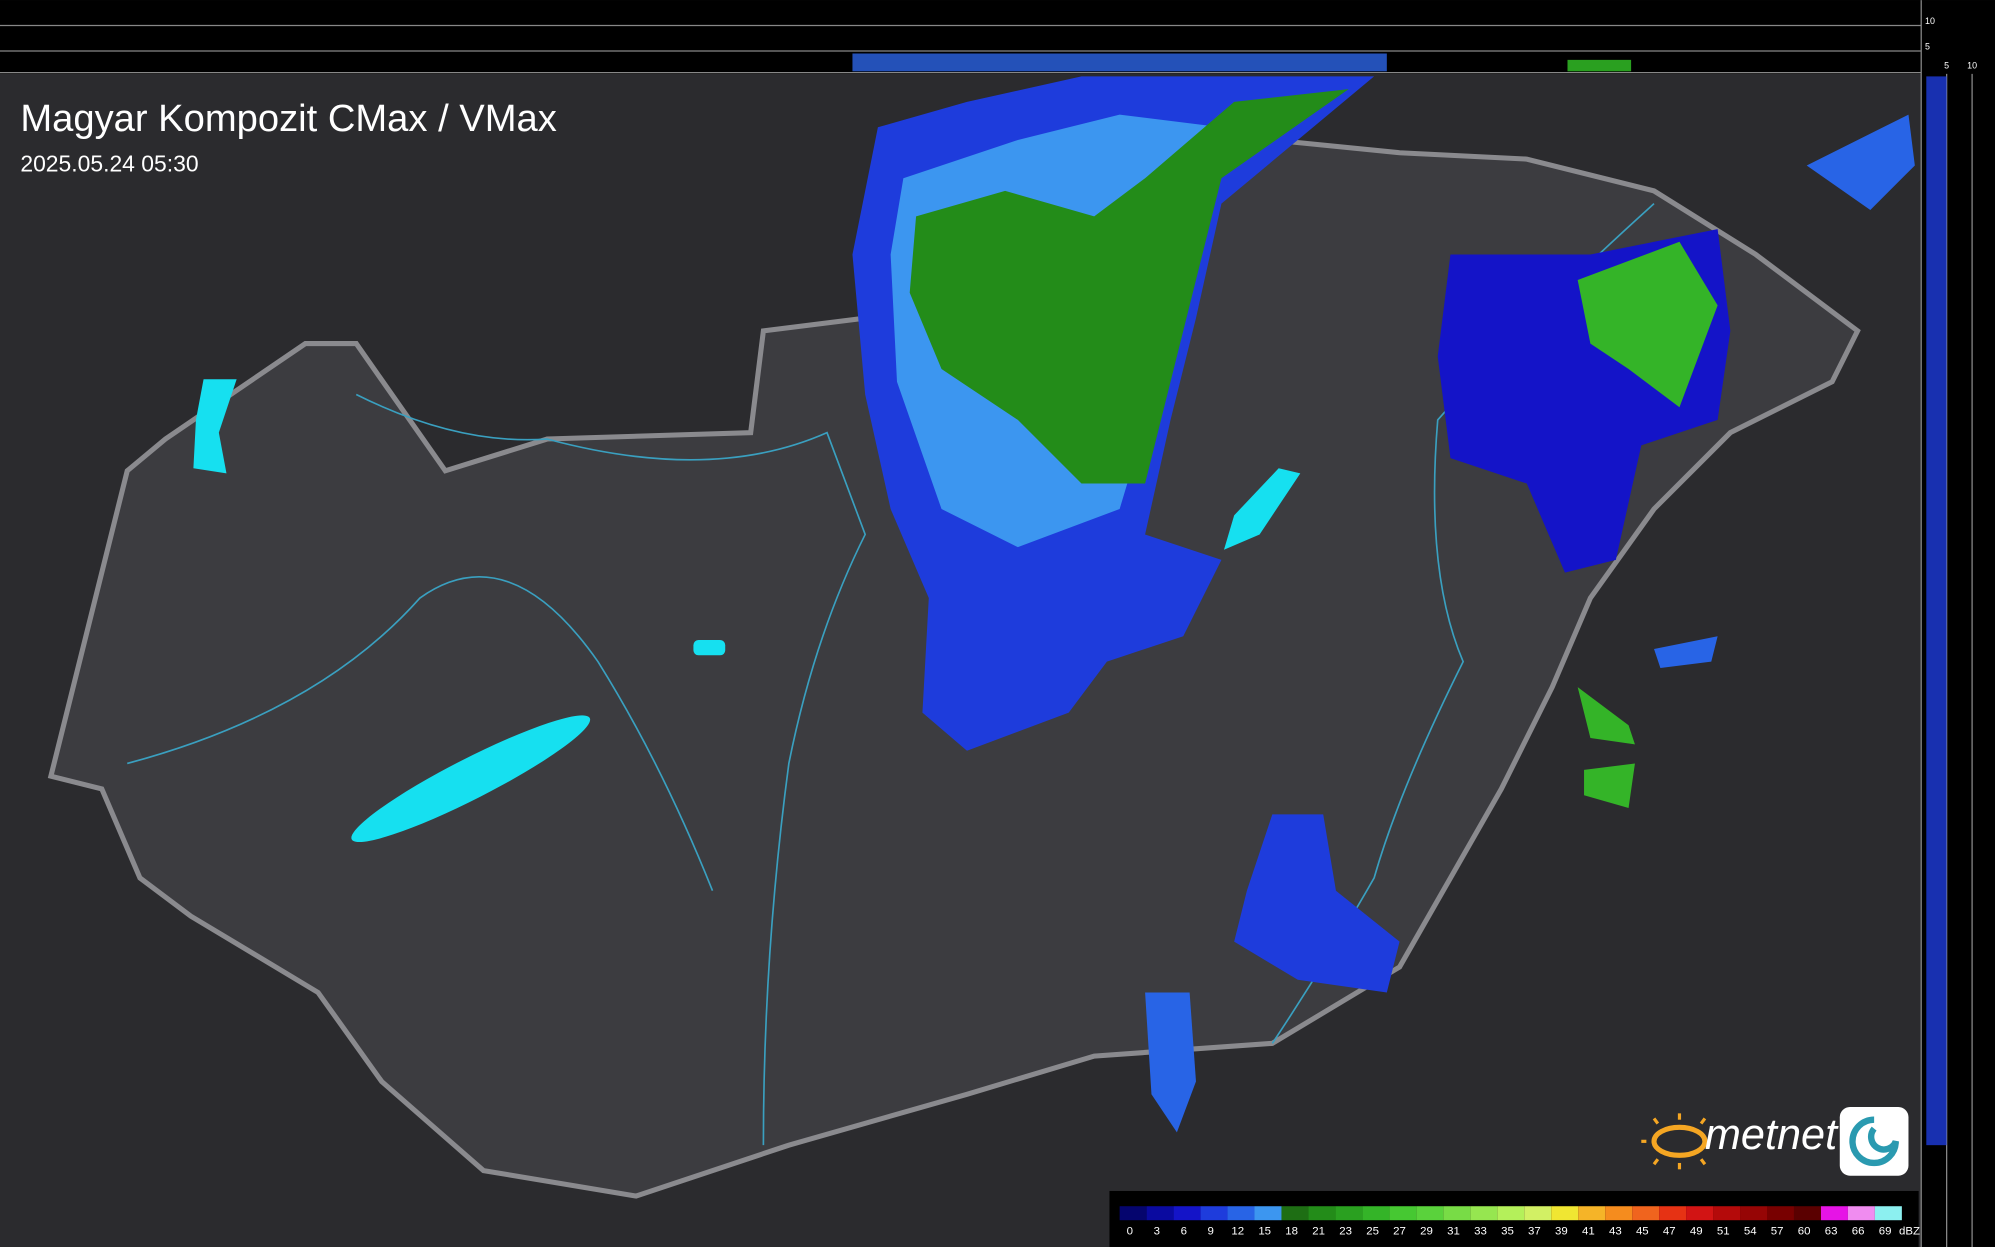 The height and width of the screenshot is (1247, 1995). Describe the element at coordinates (1831, 1232) in the screenshot. I see `legend-label: 63` at that location.